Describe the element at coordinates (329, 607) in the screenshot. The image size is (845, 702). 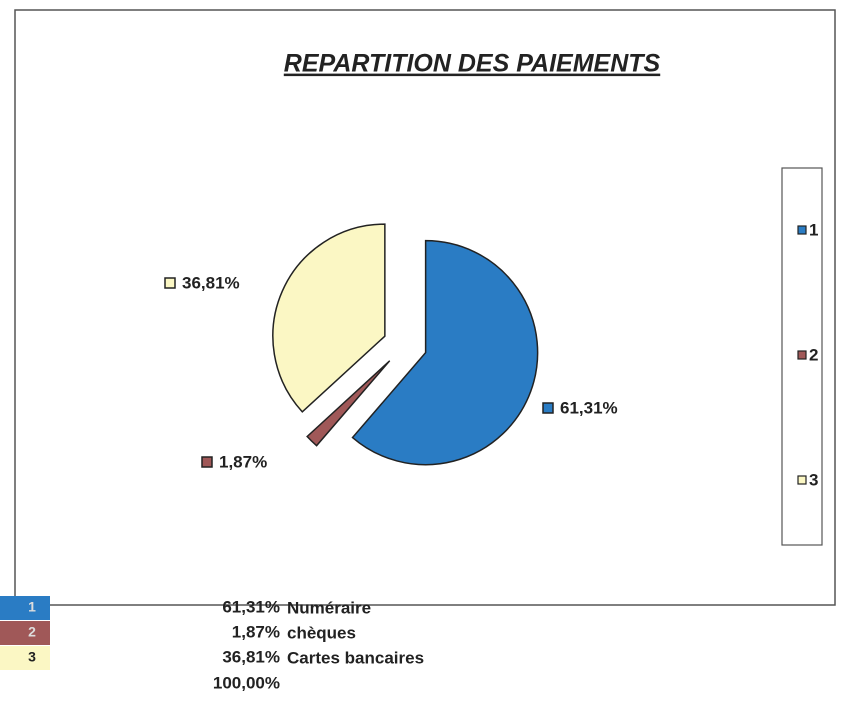
I see `table-name: Numéraire` at that location.